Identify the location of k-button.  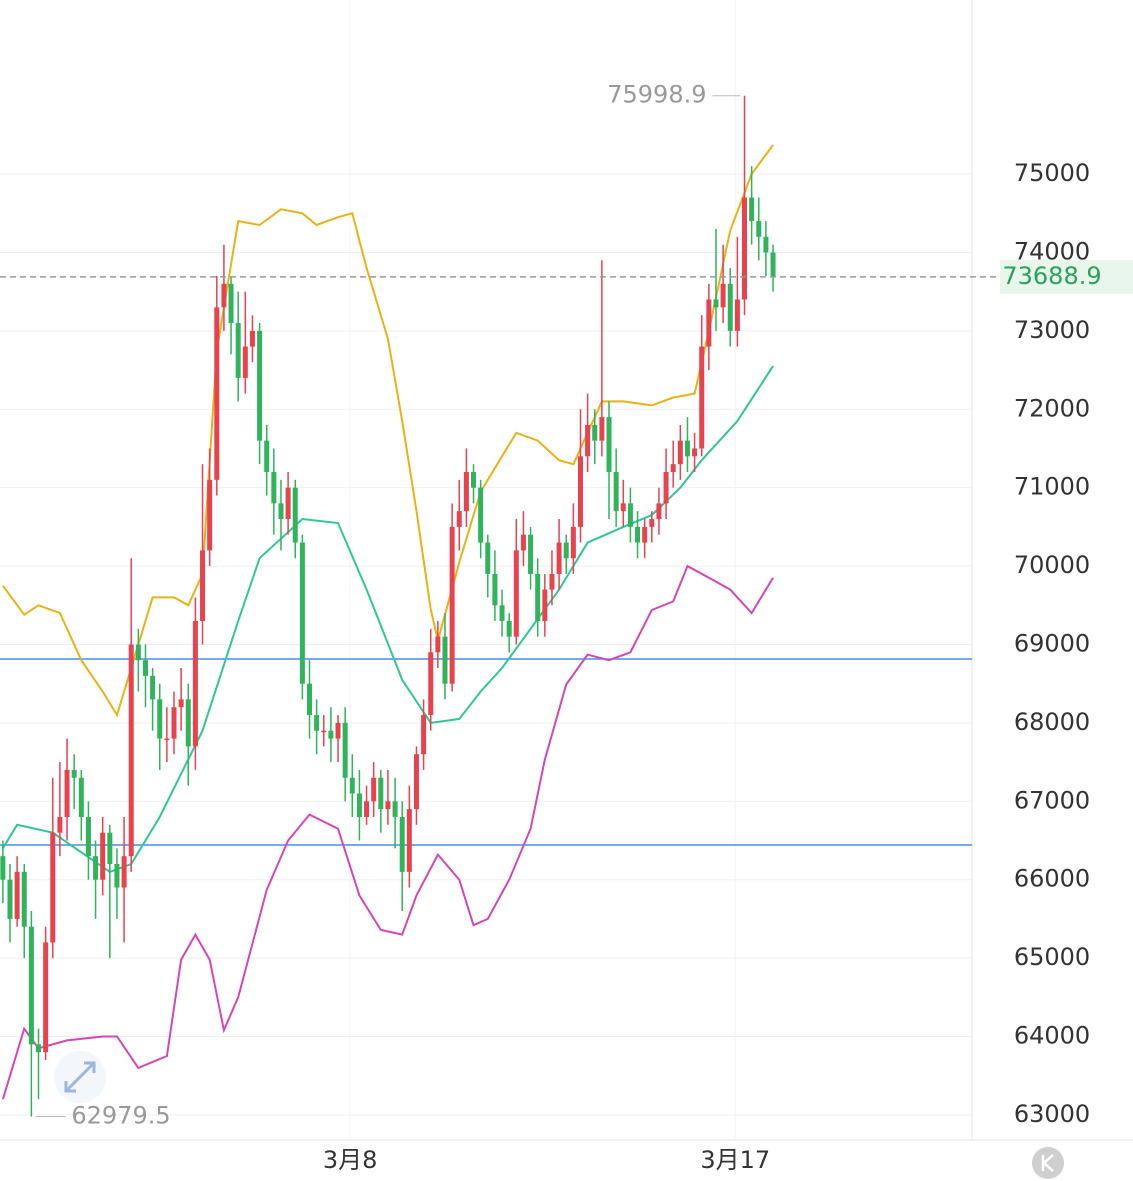
(1048, 1163).